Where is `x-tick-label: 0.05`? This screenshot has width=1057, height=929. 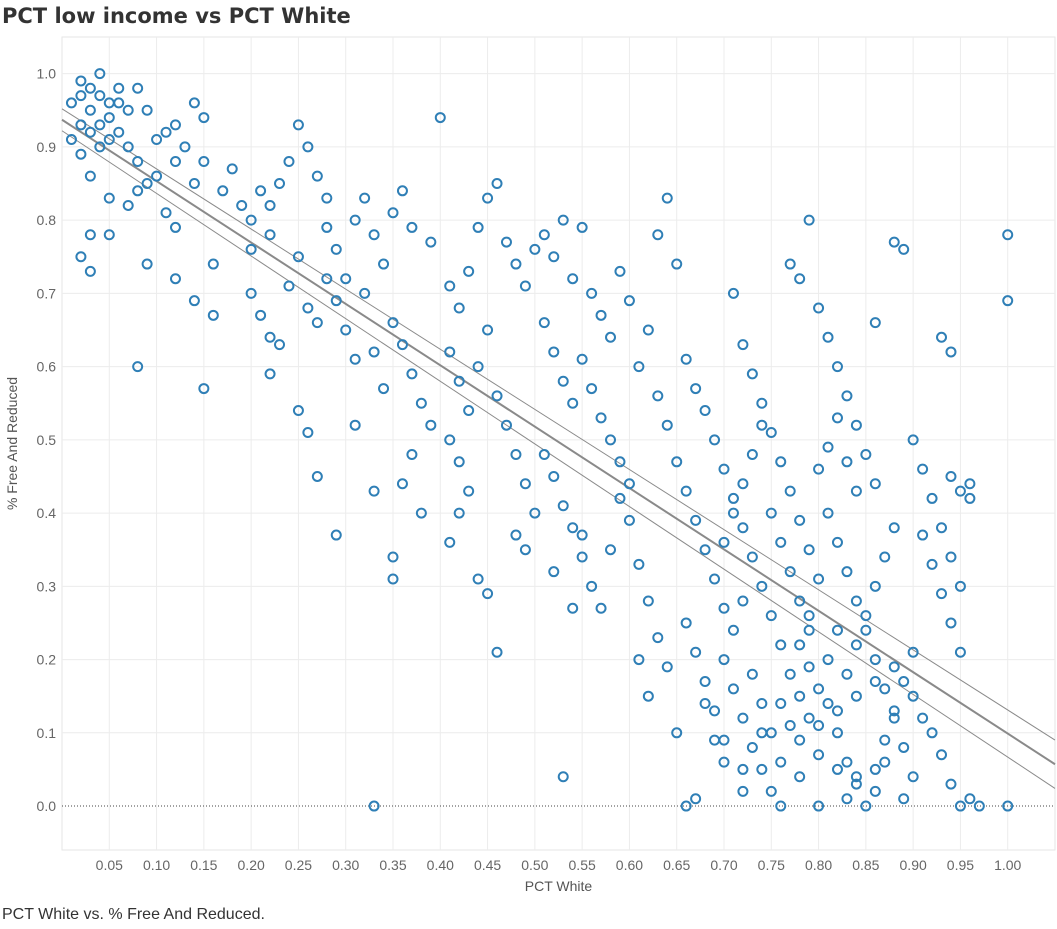
x-tick-label: 0.05 is located at coordinates (109, 865).